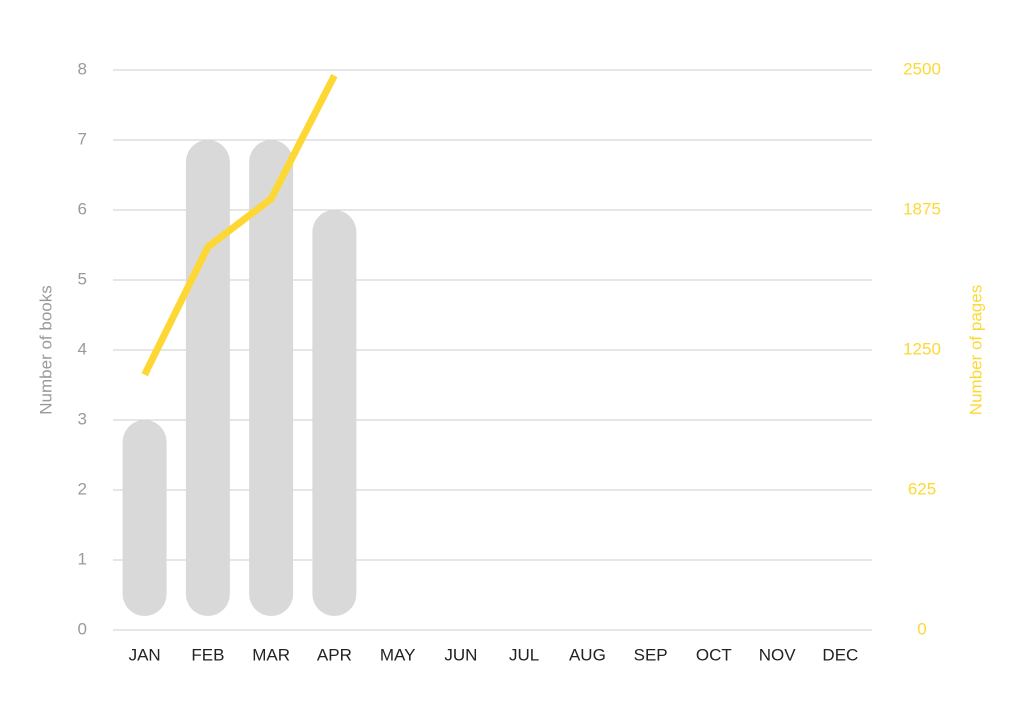  I want to click on y-tick-label: 7, so click(82, 138).